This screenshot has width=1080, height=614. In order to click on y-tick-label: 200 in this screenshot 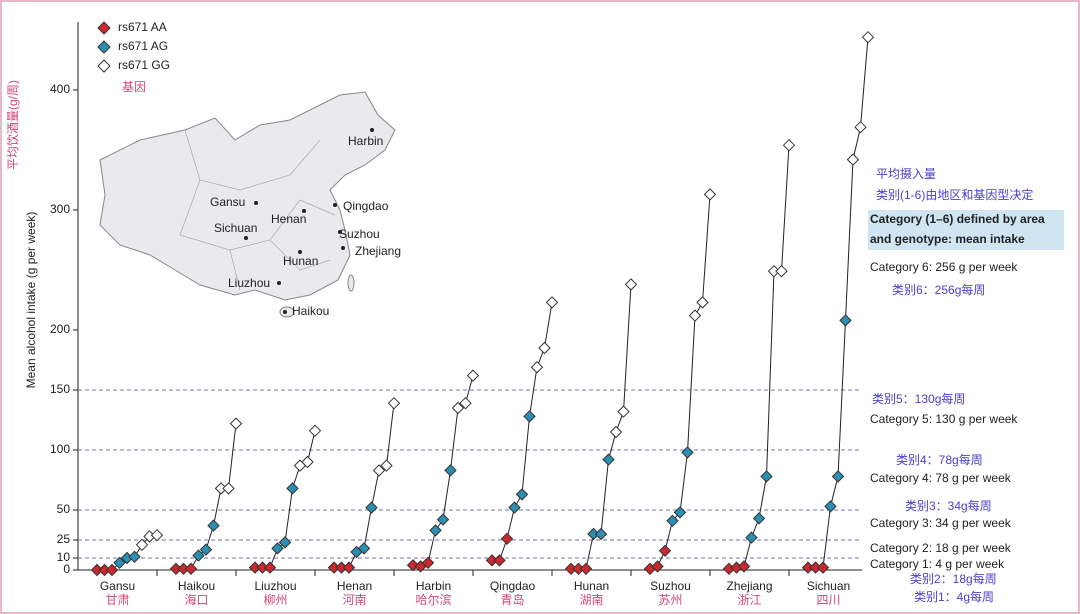, I will do `click(60, 329)`.